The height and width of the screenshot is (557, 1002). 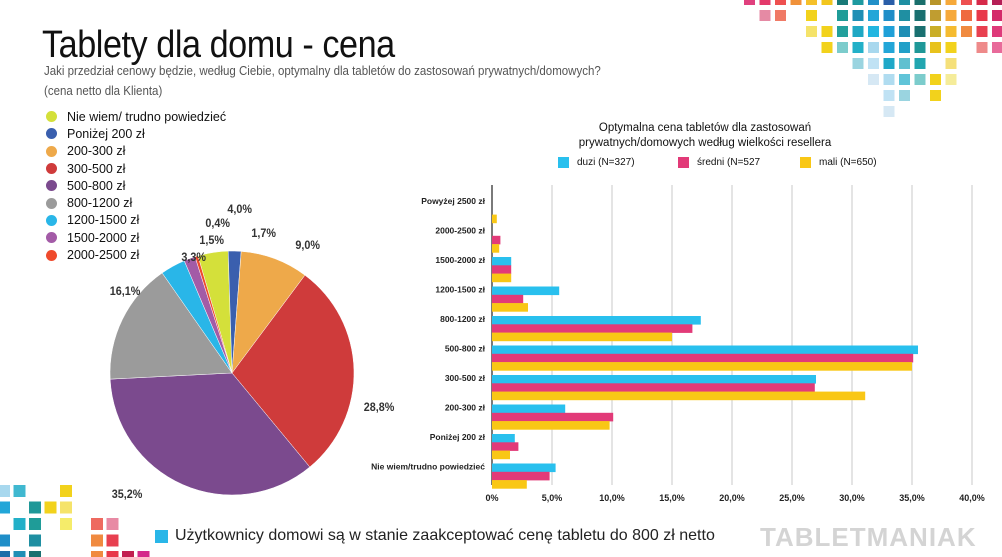 What do you see at coordinates (263, 233) in the screenshot?
I see `pie-data-label: 1,7%` at bounding box center [263, 233].